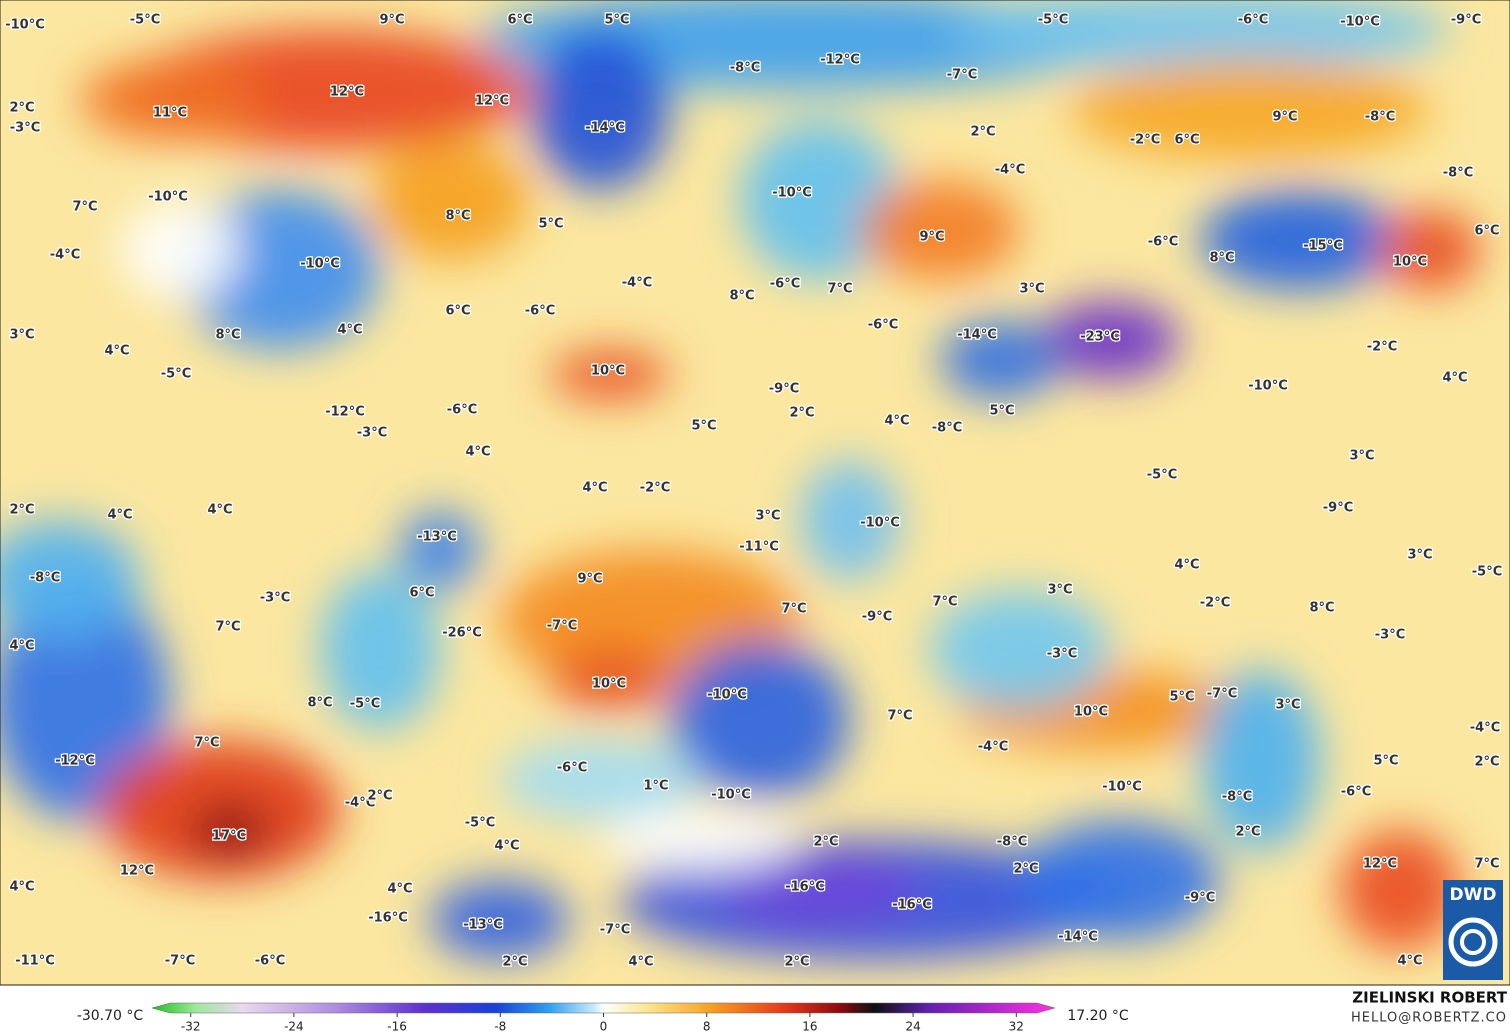 The image size is (1510, 1035). I want to click on colorbar-tick-label: 0, so click(604, 1027).